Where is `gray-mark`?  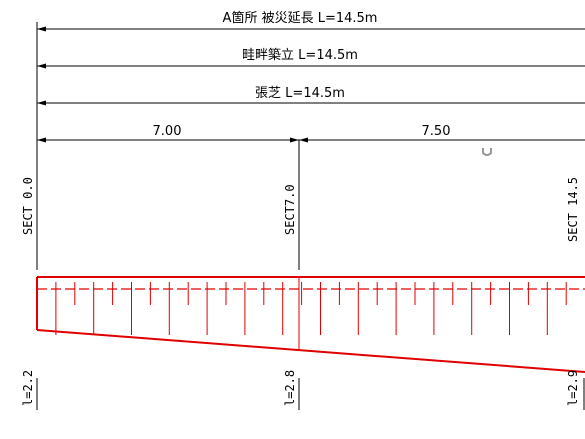 gray-mark is located at coordinates (487, 152).